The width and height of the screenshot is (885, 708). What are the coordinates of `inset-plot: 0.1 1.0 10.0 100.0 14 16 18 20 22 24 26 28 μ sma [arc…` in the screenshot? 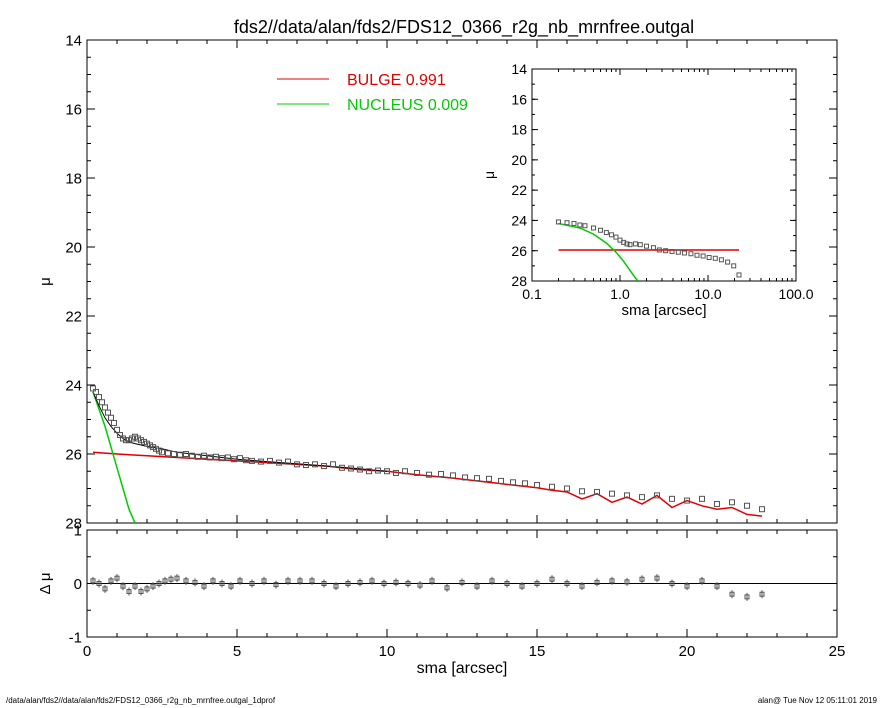 It's located at (647, 190).